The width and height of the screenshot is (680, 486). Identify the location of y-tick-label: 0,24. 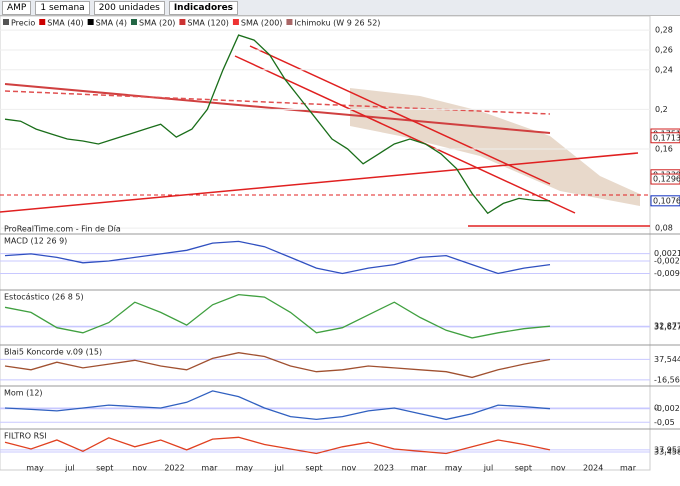
(664, 69).